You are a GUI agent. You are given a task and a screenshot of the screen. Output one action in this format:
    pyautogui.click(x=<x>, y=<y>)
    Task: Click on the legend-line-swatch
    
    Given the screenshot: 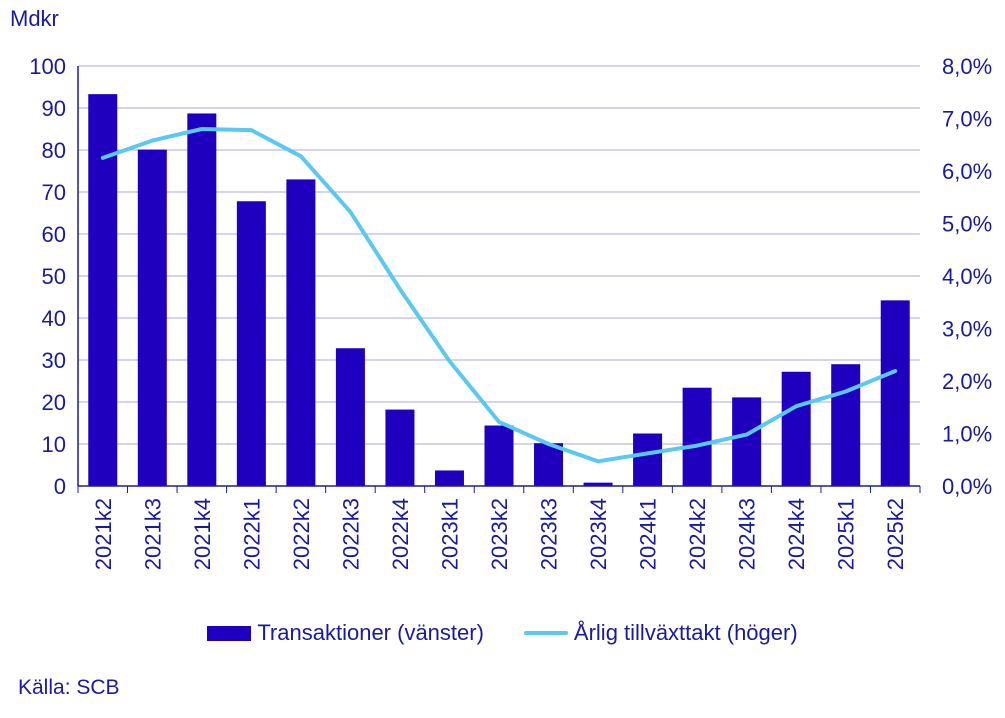 What is the action you would take?
    pyautogui.click(x=545, y=633)
    